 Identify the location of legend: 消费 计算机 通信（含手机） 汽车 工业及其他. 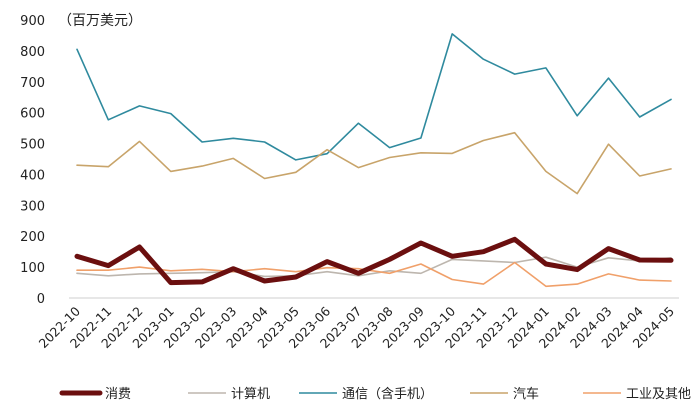
(375, 394).